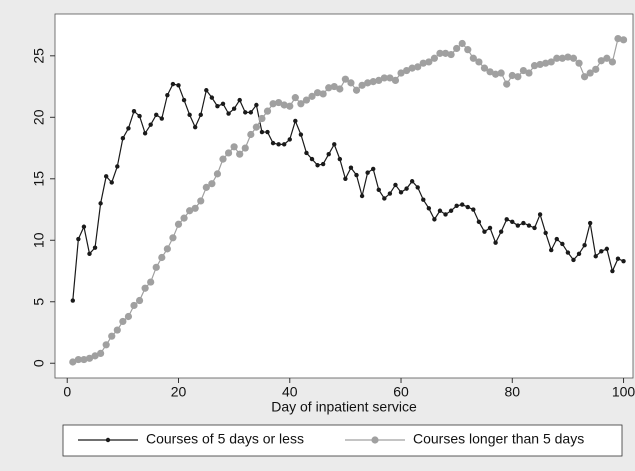 The image size is (635, 471). I want to click on legend-label: Courses of 5 days or less, so click(225, 439).